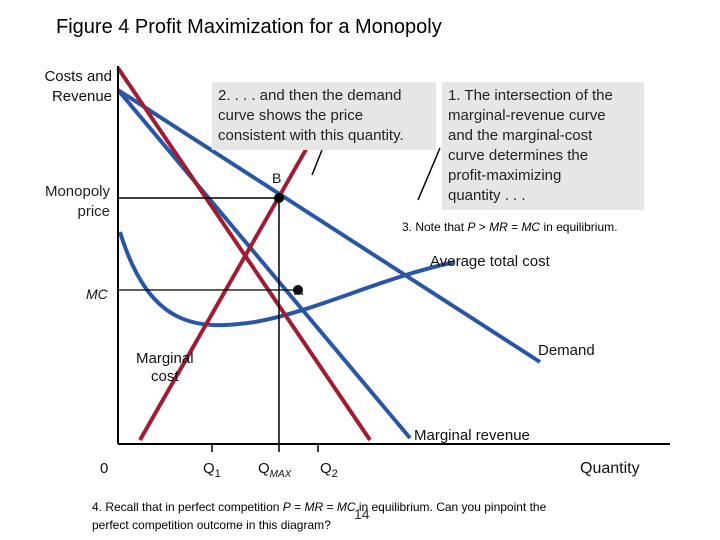 This screenshot has height=540, width=720. Describe the element at coordinates (531, 227) in the screenshot. I see `note-3-mc: MC` at that location.